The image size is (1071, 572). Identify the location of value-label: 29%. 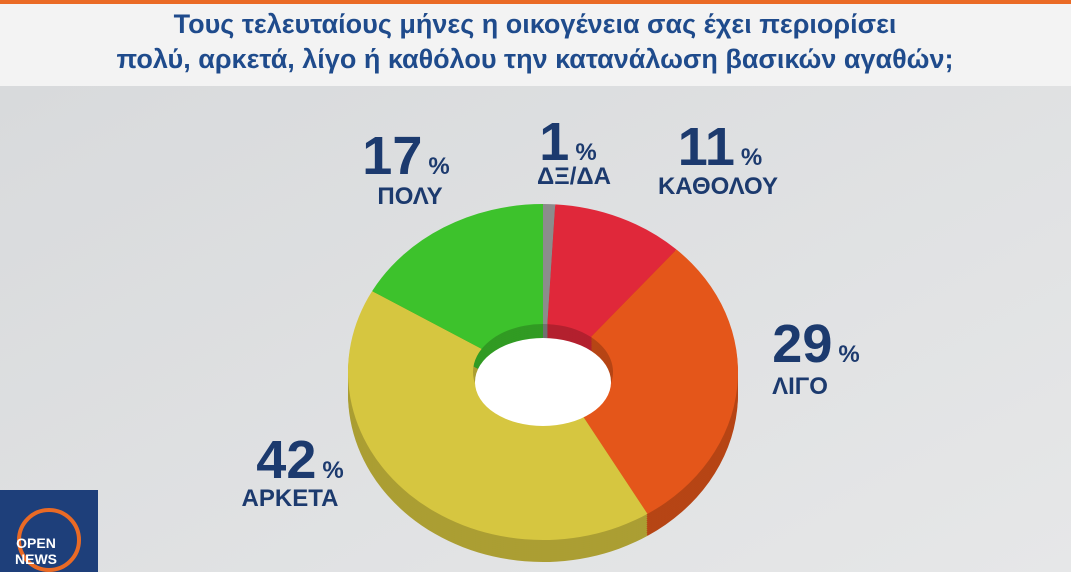
(815, 344).